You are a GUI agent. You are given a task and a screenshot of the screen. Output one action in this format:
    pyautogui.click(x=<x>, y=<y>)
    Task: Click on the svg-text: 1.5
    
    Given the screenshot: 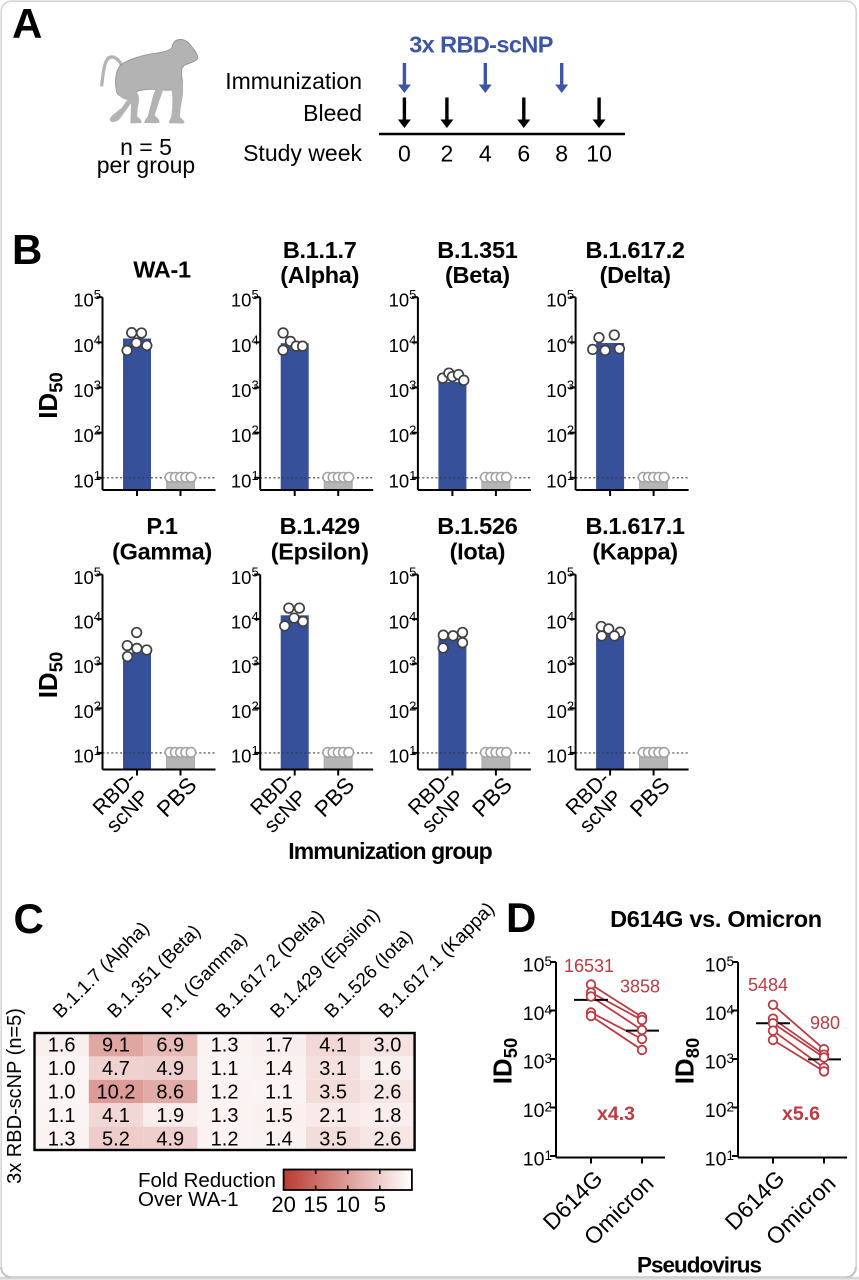 What is the action you would take?
    pyautogui.click(x=279, y=1116)
    